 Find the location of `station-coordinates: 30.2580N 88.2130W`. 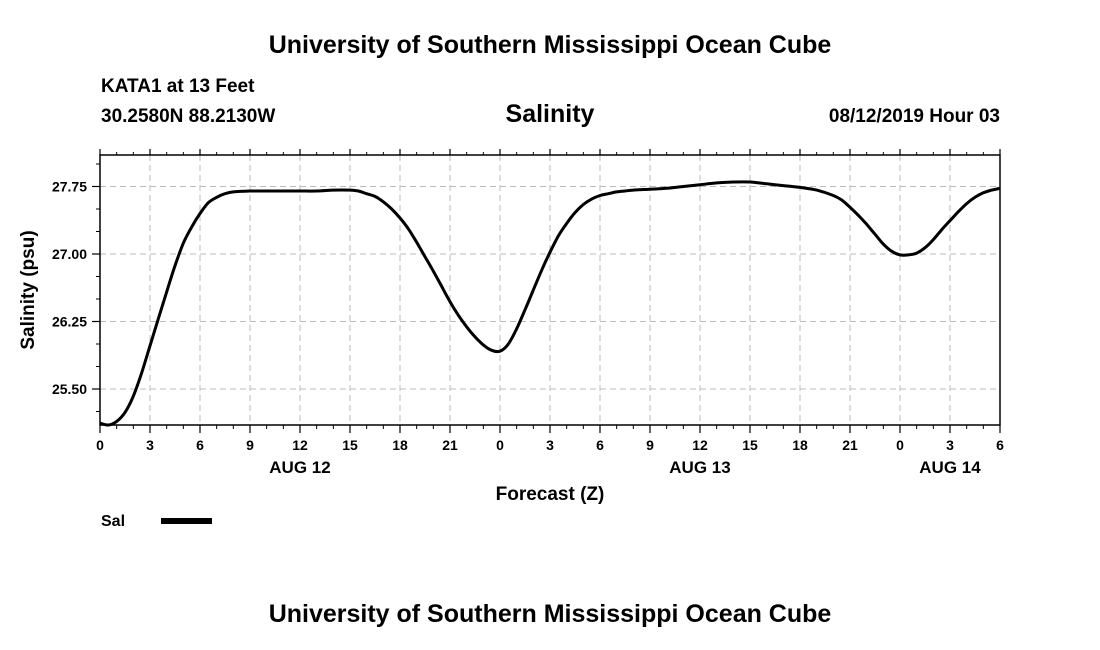

station-coordinates: 30.2580N 88.2130W is located at coordinates (188, 116).